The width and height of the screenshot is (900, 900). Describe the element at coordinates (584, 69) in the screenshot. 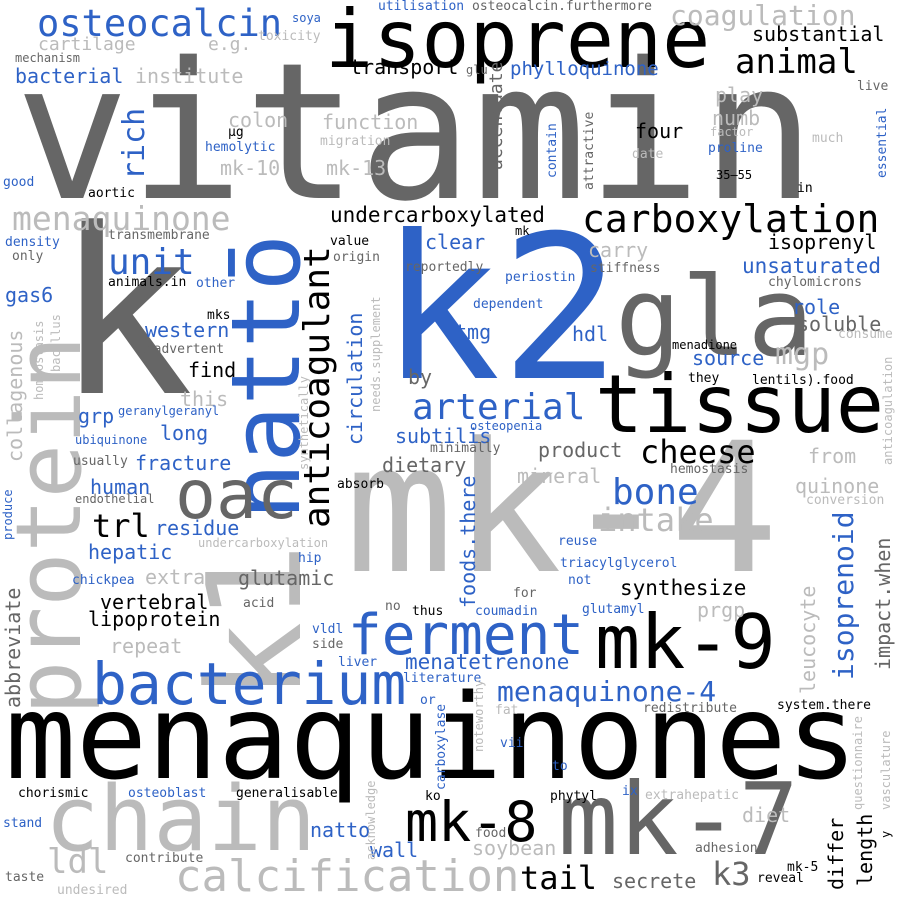

I see `word-phylloquinone: phylloquinone` at that location.